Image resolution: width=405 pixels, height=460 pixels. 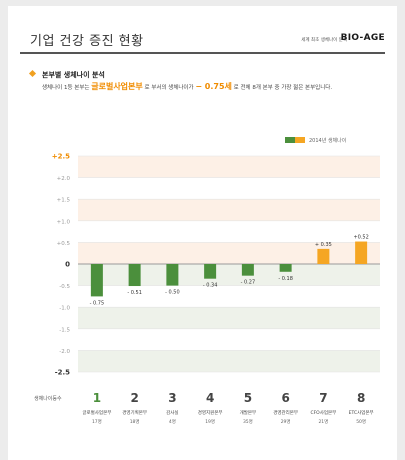 I want to click on brand-logo: BIO-AGE, so click(x=362, y=38).